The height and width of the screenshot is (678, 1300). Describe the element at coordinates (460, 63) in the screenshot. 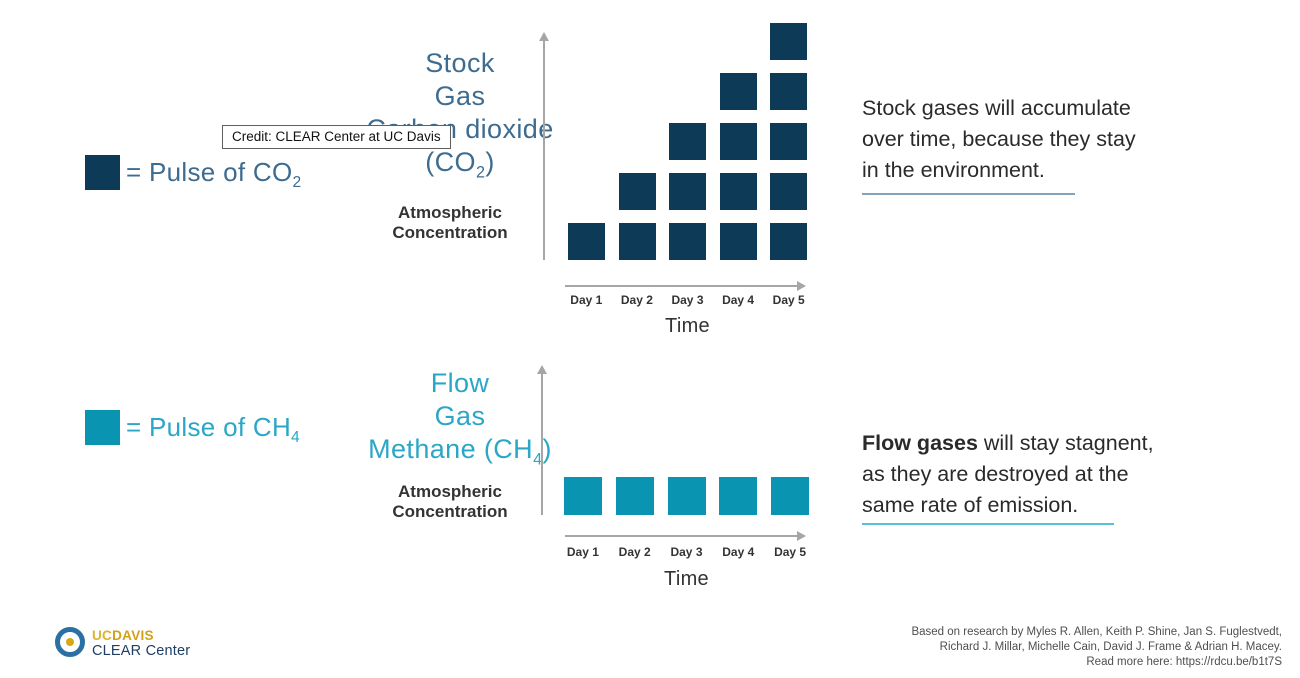

I see `stock-title-line1: Stock` at that location.